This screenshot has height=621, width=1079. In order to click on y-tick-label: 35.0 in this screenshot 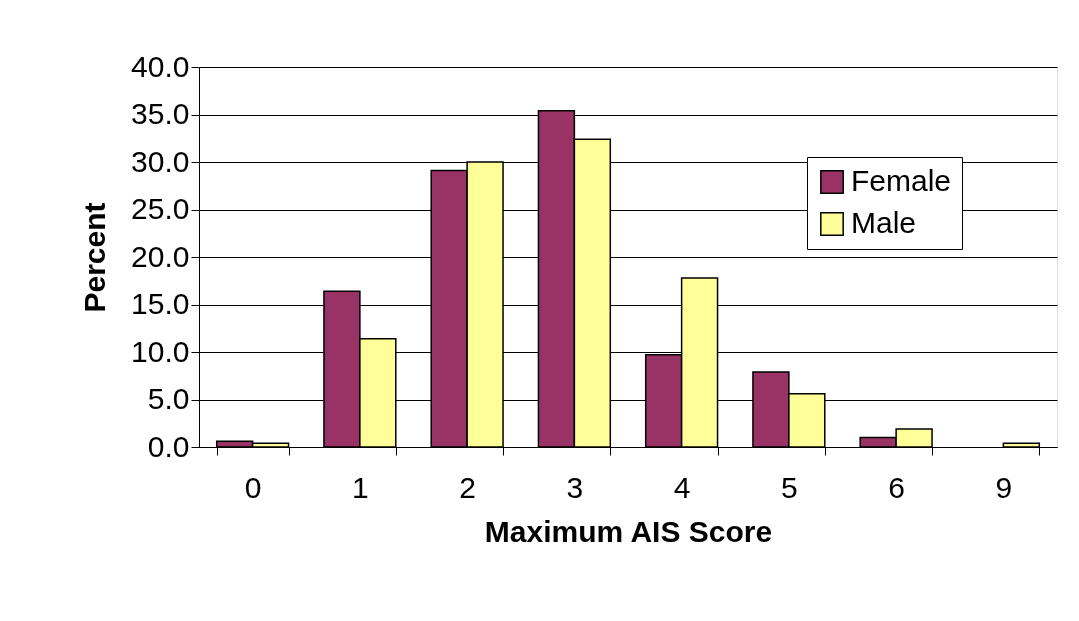, I will do `click(160, 113)`.